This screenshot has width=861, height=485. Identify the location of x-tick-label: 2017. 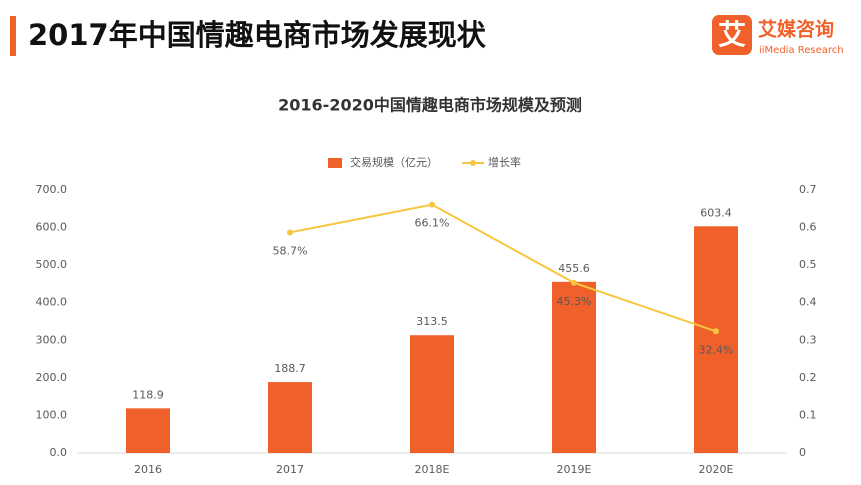
(290, 469).